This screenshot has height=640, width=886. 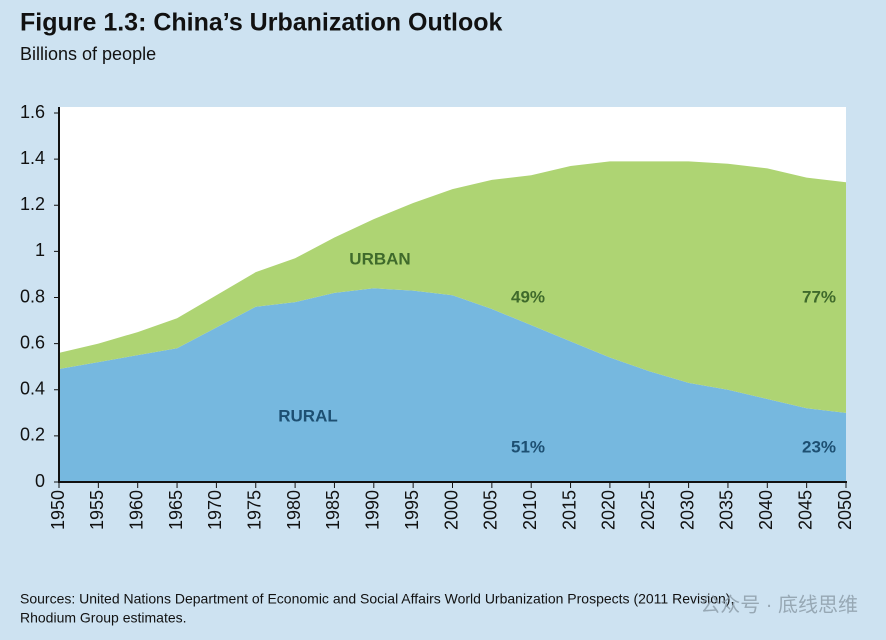 I want to click on y-tick-label: 1.4, so click(x=32, y=158).